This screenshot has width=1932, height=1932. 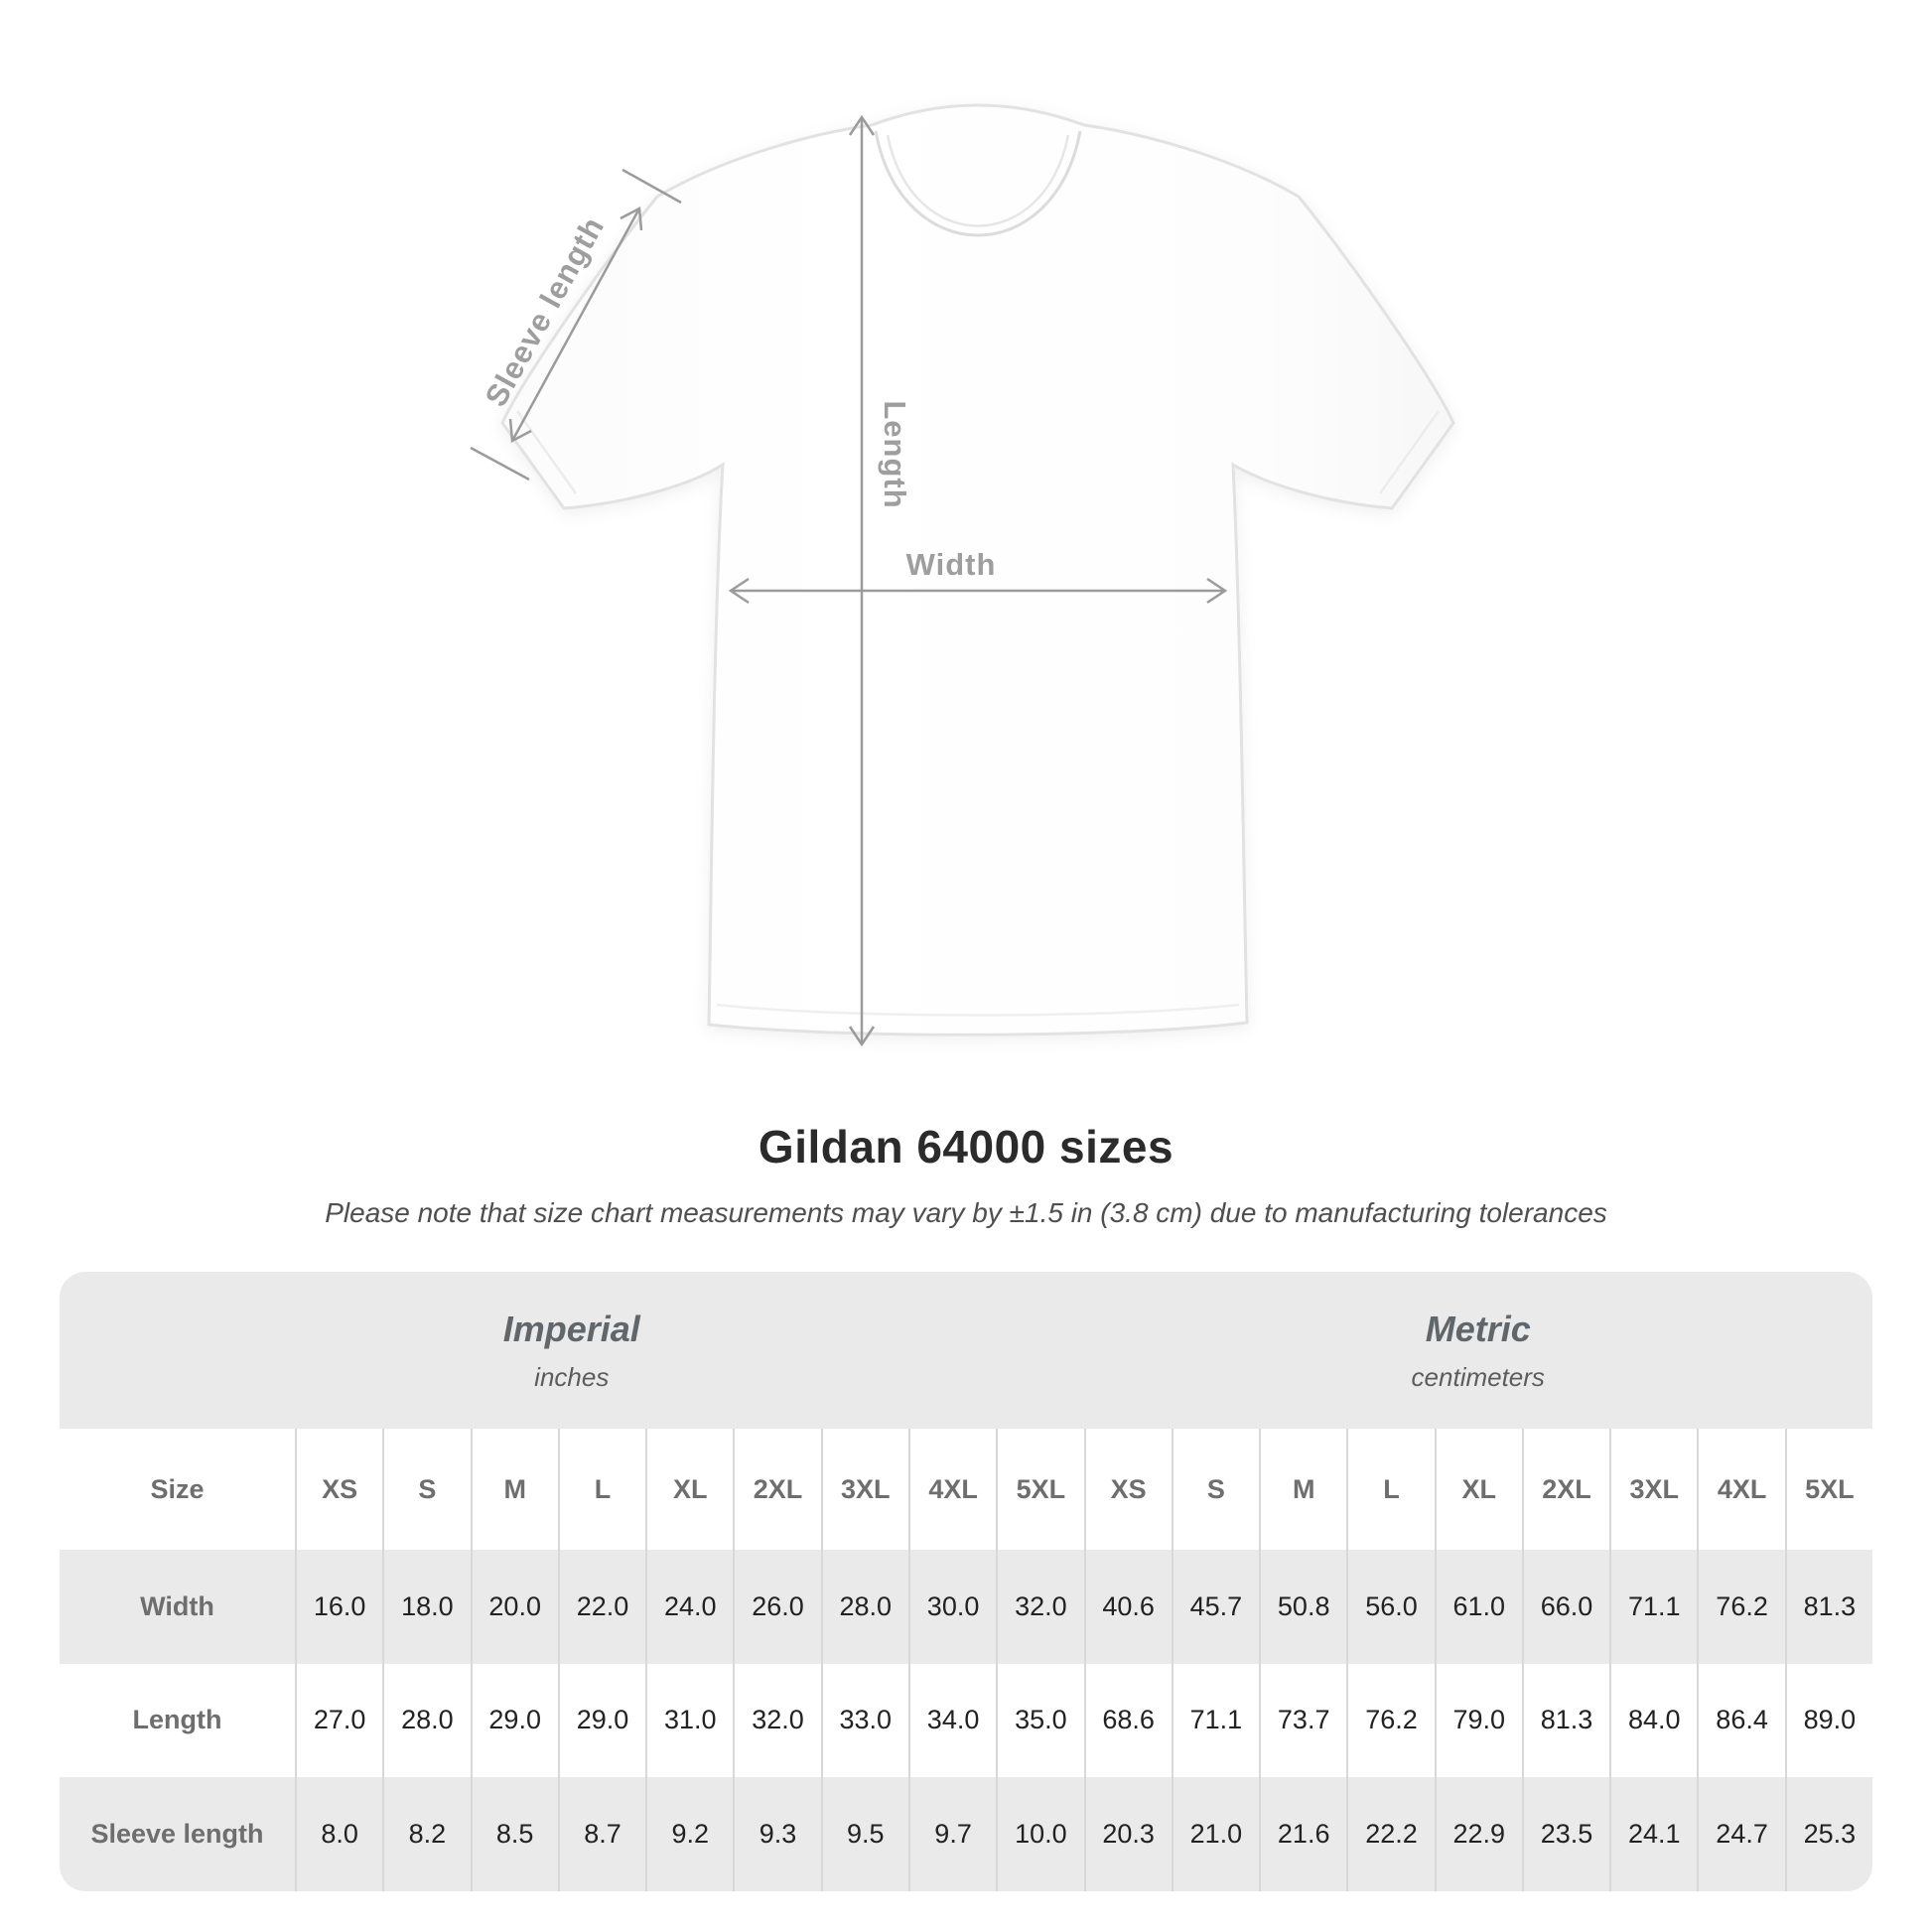 I want to click on value-cell: 9.7, so click(x=952, y=1834).